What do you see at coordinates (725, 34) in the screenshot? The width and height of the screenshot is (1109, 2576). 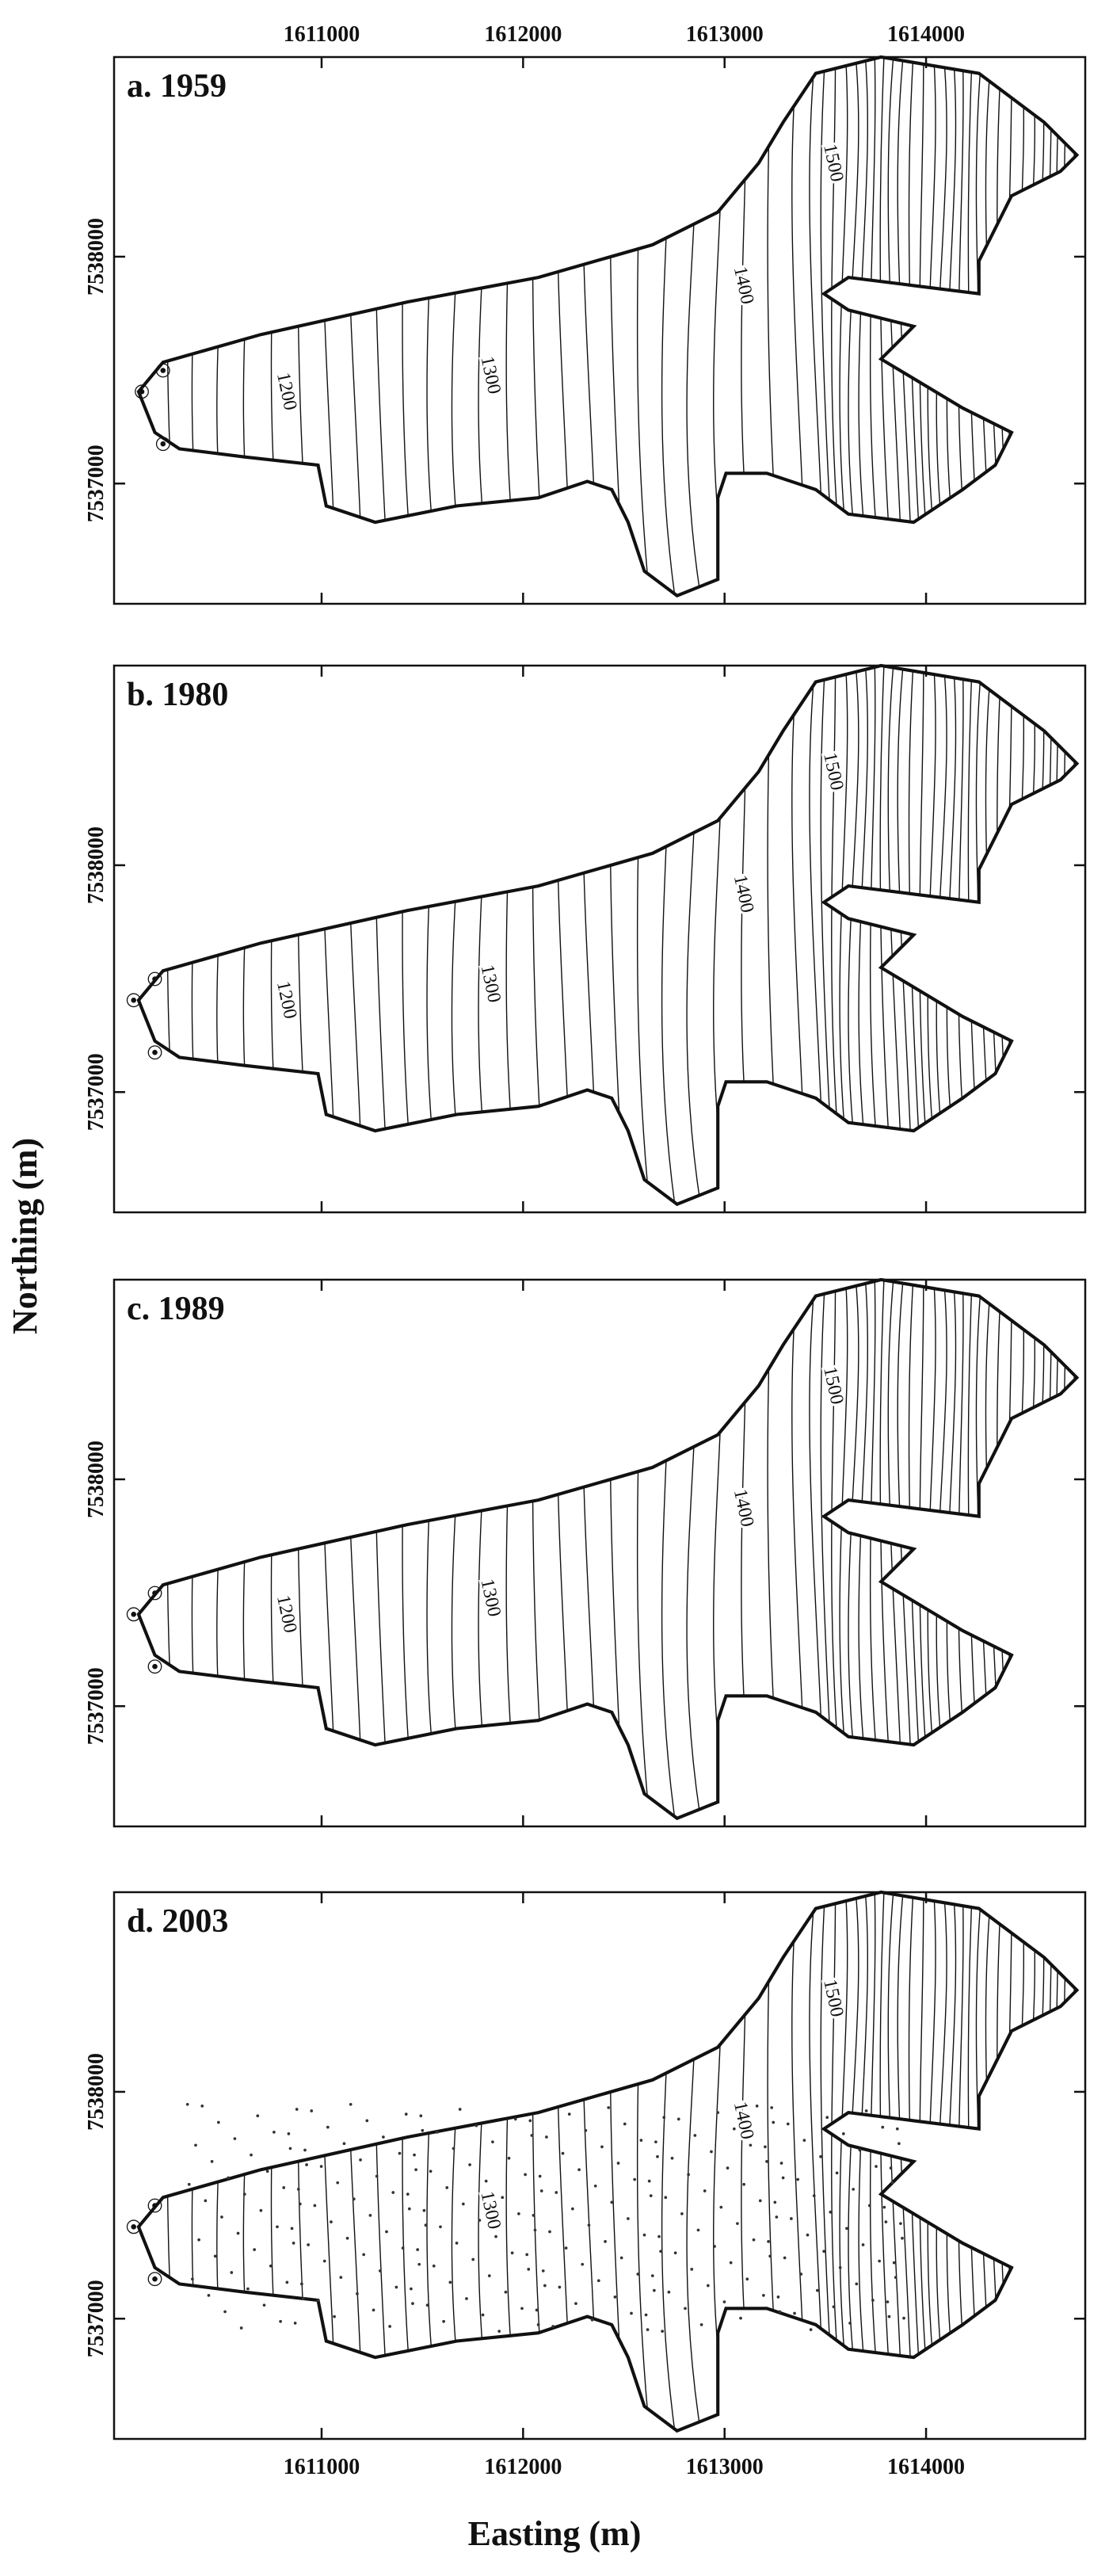 I see `x-tick-label: 1613000` at bounding box center [725, 34].